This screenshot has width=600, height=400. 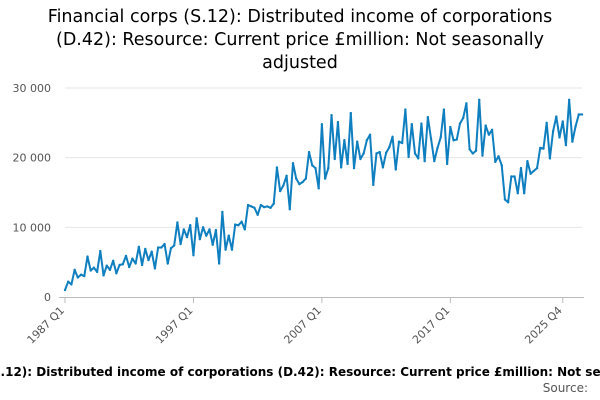 I want to click on x-tick-label: 2025 Q4, so click(x=543, y=325).